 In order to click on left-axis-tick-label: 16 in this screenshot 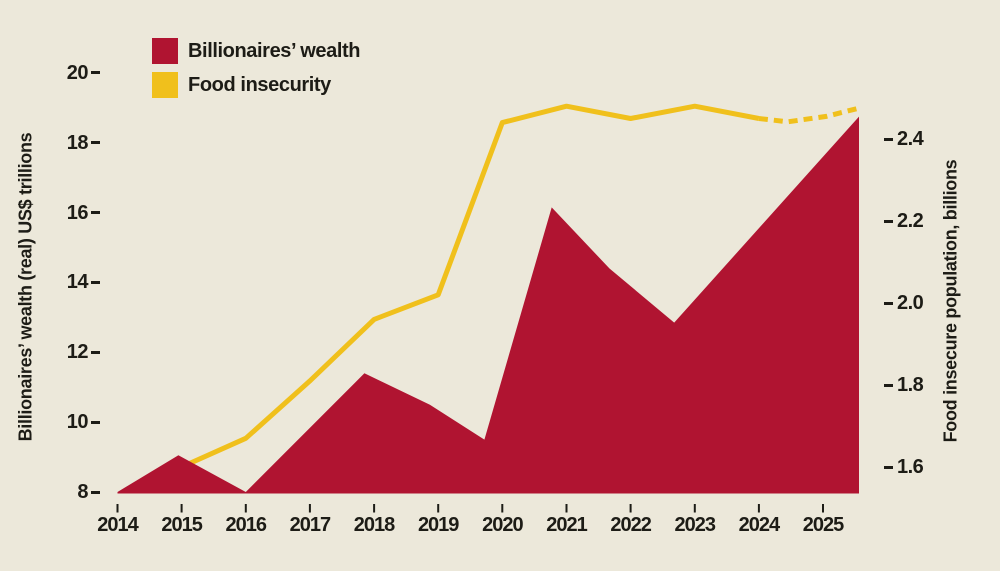, I will do `click(77, 212)`.